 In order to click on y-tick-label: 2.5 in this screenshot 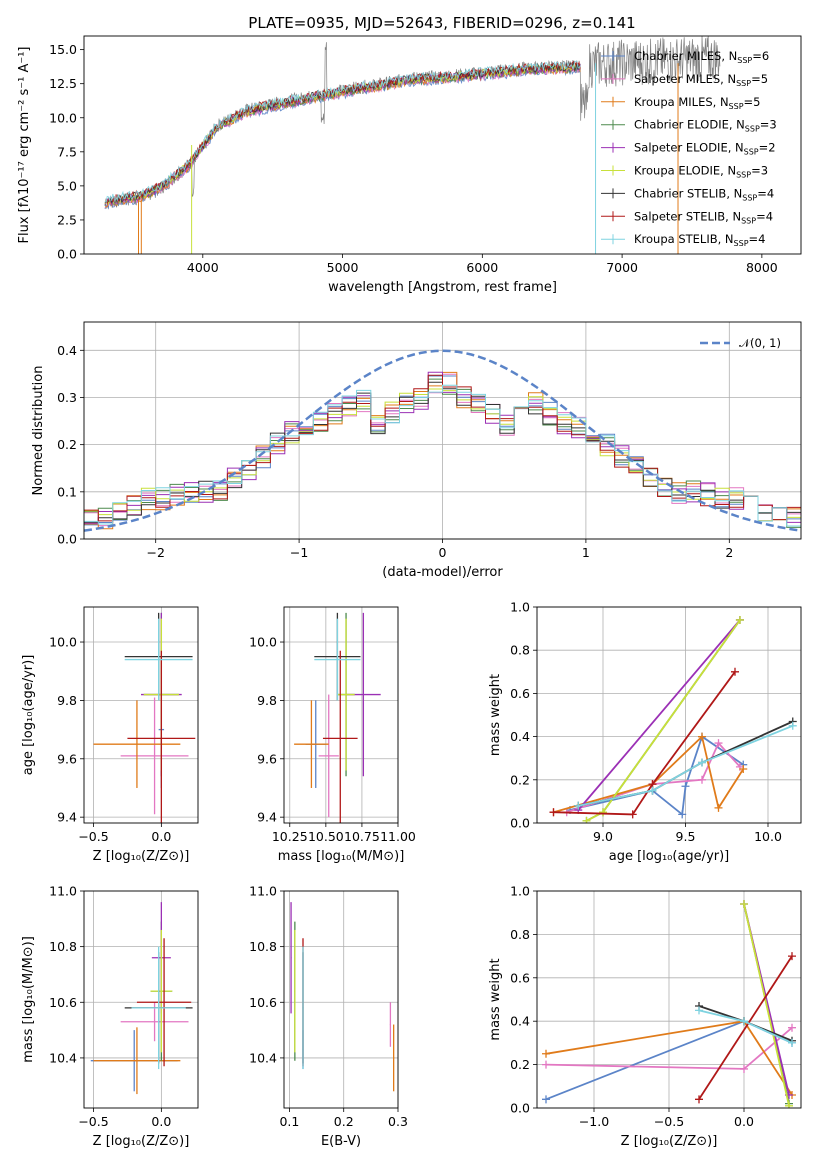, I will do `click(67, 219)`.